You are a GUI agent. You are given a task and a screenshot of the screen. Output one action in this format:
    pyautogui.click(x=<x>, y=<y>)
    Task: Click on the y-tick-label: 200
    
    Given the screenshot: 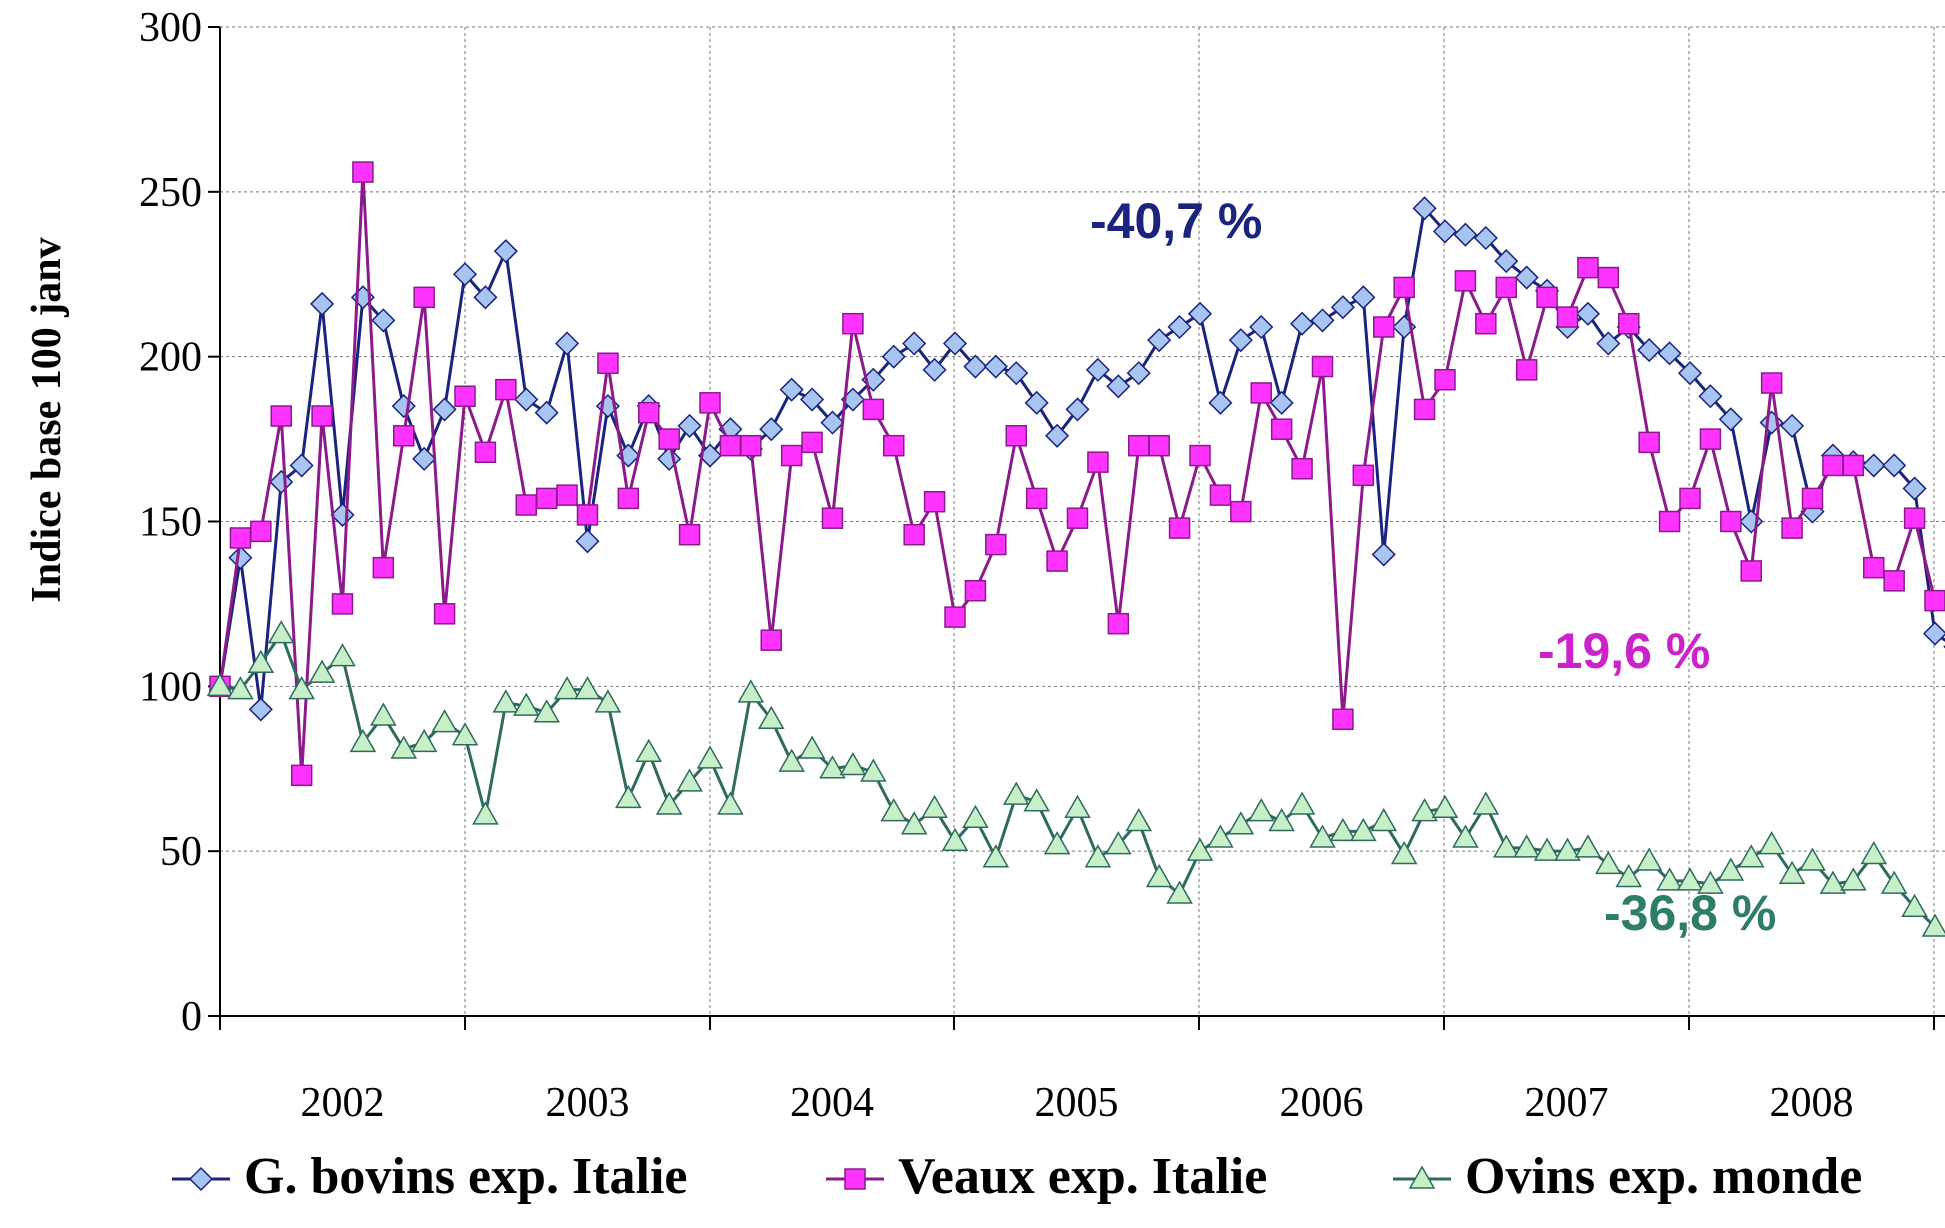 What is the action you would take?
    pyautogui.click(x=170, y=358)
    